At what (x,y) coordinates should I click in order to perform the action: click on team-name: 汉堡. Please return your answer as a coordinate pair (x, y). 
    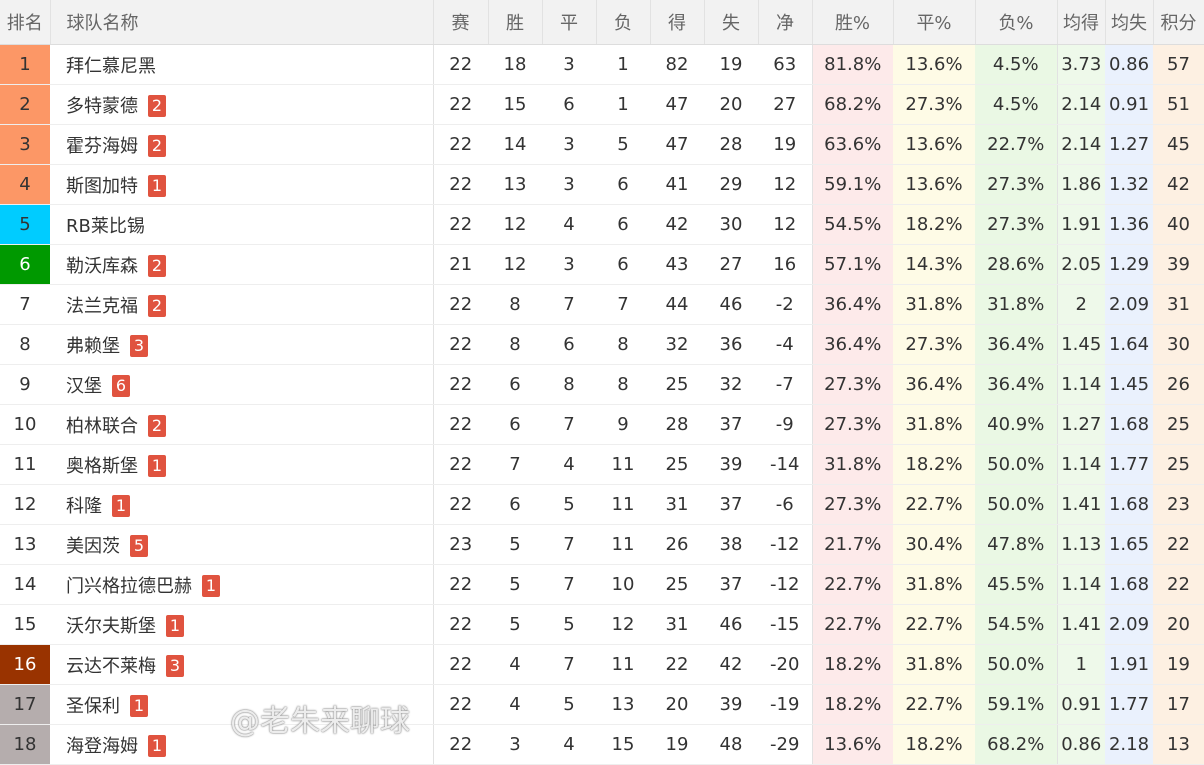
    Looking at the image, I should click on (84, 386).